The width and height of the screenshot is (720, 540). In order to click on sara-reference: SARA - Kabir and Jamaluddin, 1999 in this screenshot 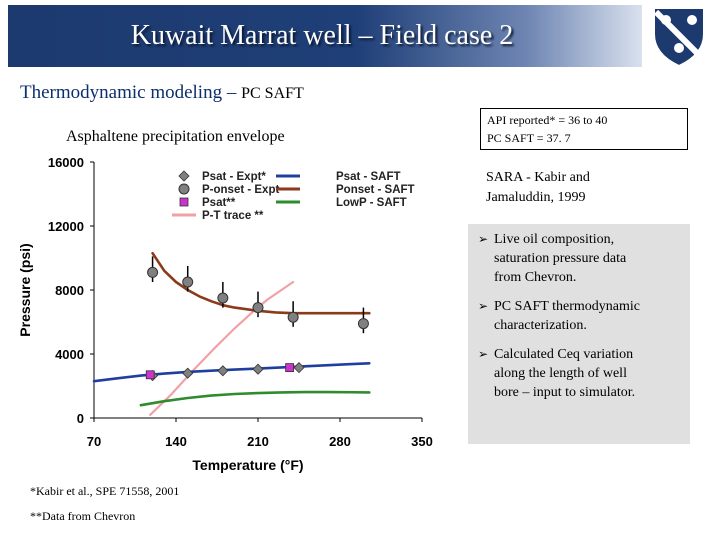, I will do `click(538, 188)`.